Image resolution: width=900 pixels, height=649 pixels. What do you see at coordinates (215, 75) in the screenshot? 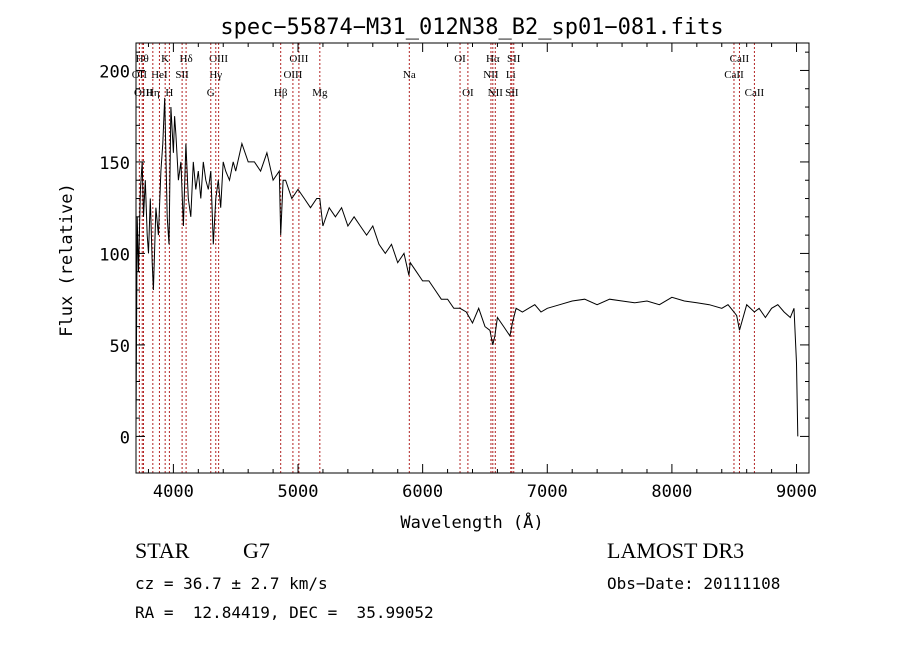
I see `spectral-line-label: Hγ` at bounding box center [215, 75].